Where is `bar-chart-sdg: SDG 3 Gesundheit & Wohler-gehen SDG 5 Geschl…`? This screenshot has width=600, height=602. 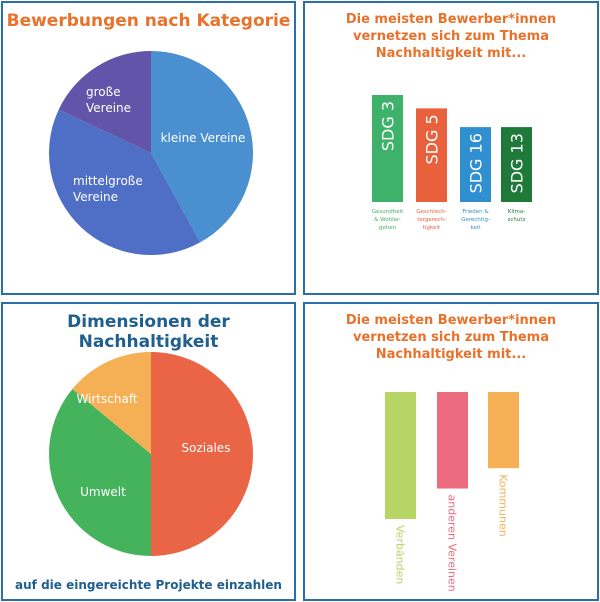 bar-chart-sdg: SDG 3 Gesundheit & Wohler-gehen SDG 5 Geschl… is located at coordinates (452, 163).